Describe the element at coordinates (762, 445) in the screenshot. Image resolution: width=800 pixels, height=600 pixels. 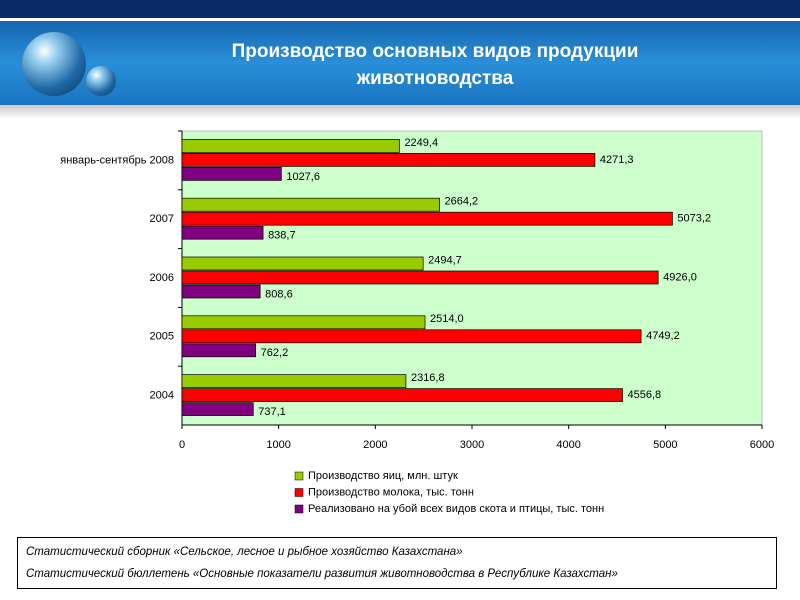
I see `x-tick-label: 6000` at that location.